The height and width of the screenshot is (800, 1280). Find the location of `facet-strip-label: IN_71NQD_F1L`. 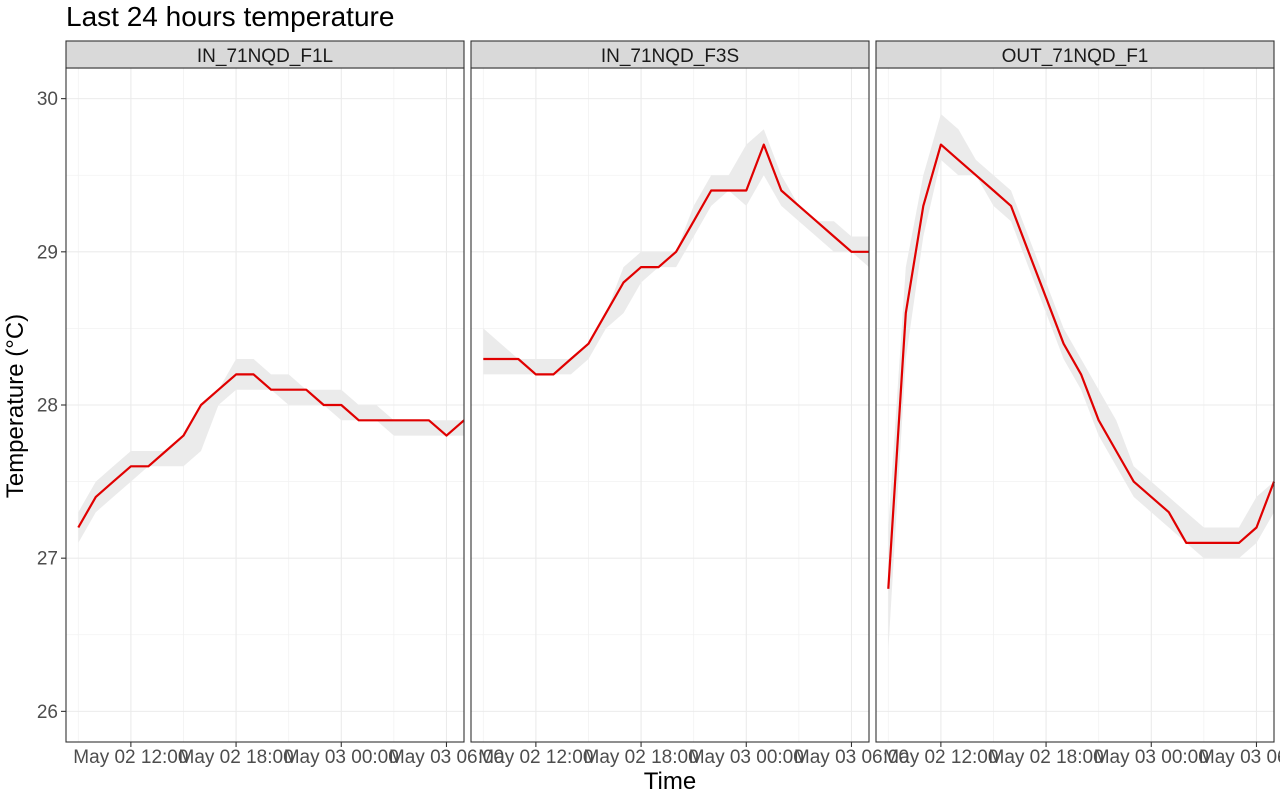

facet-strip-label: IN_71NQD_F1L is located at coordinates (265, 56).